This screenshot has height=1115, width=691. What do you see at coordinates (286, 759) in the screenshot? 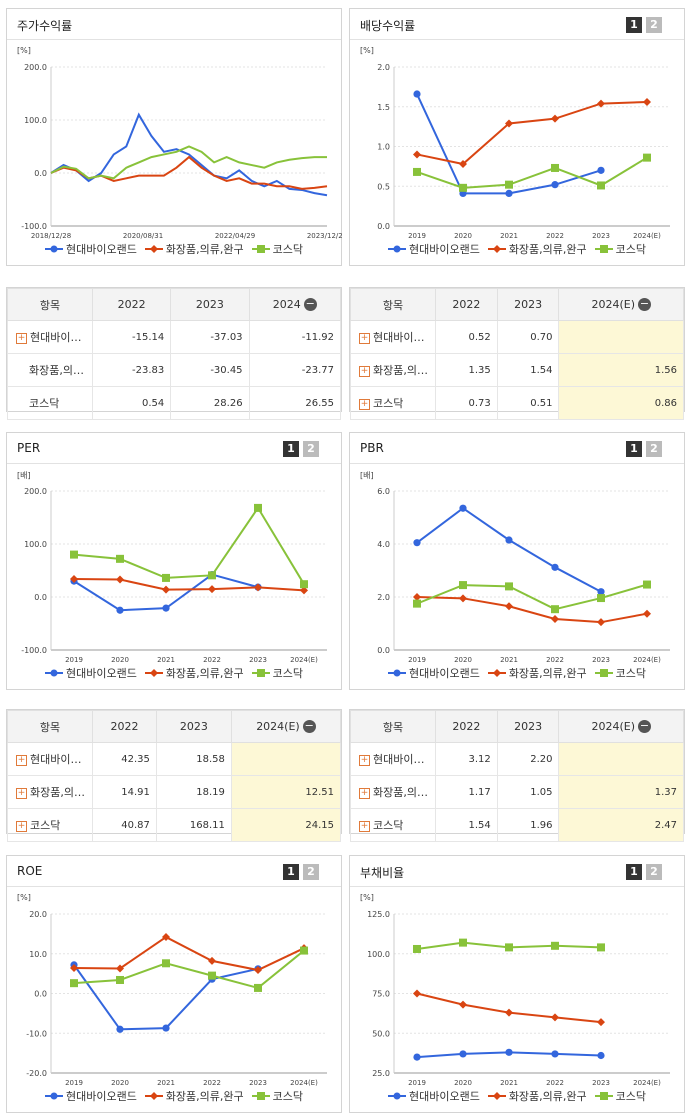
I see `table-cell` at bounding box center [286, 759].